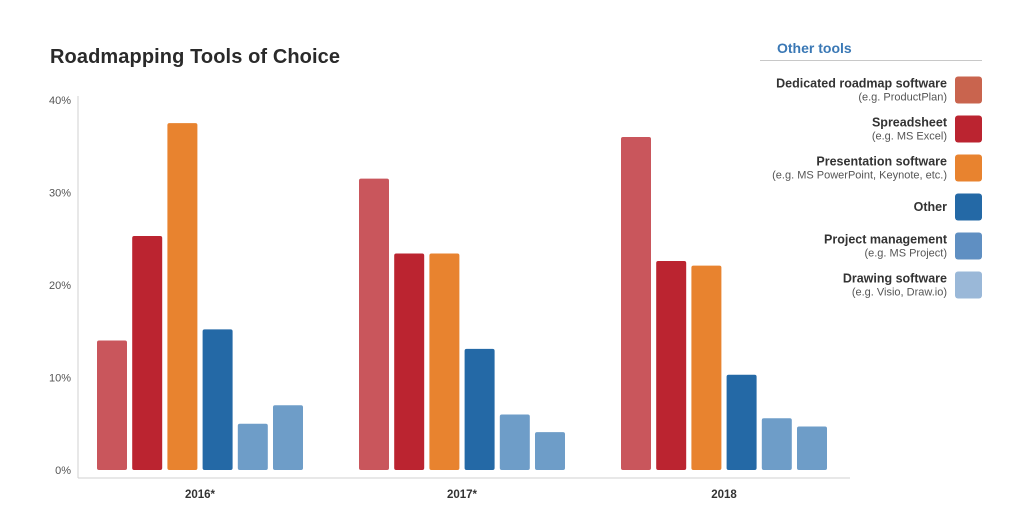 This screenshot has width=1024, height=532. I want to click on legend-sublabel: (e.g. MS Project), so click(905, 253).